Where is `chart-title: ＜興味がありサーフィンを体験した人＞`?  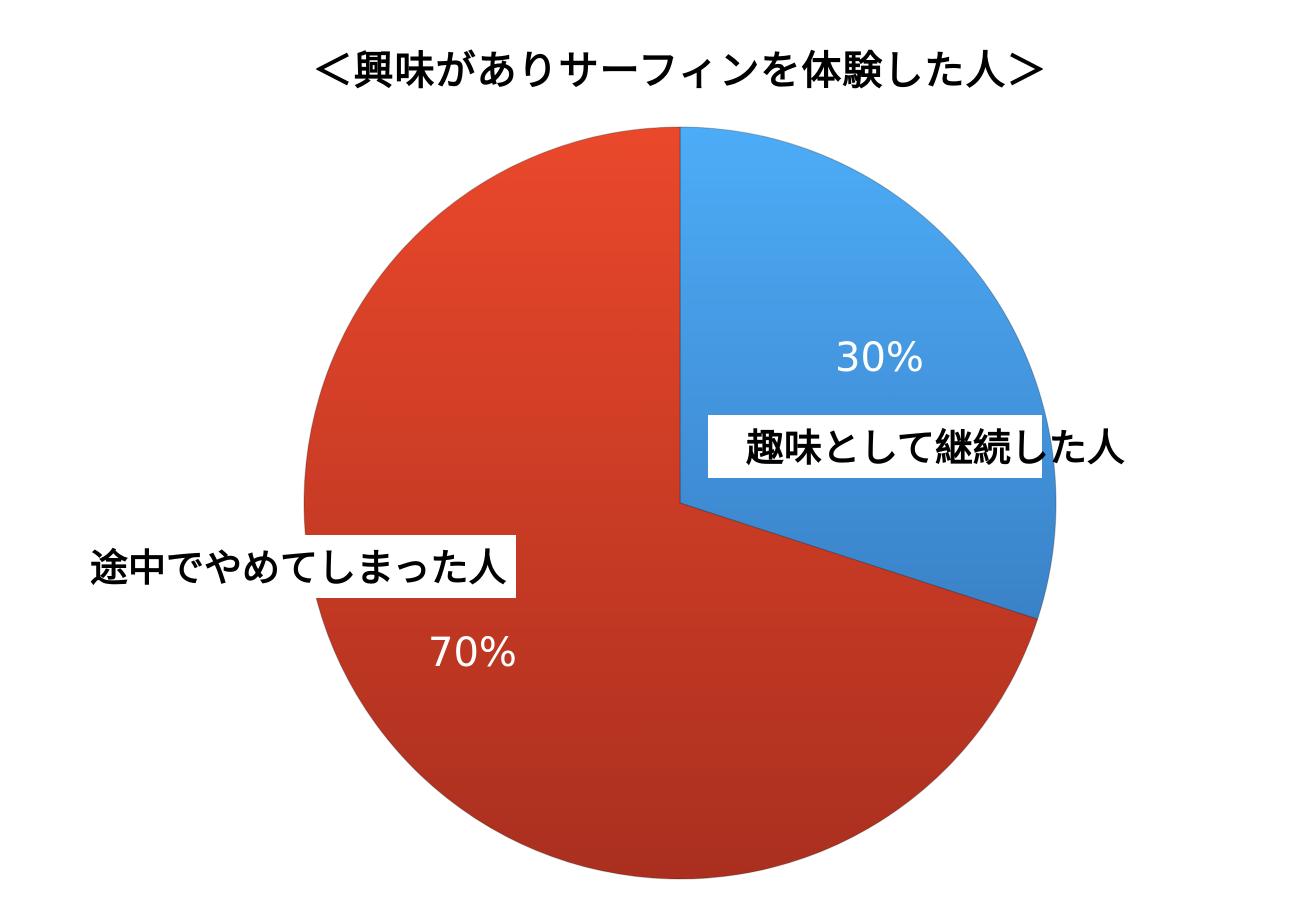 chart-title: ＜興味がありサーフィンを体験した人＞ is located at coordinates (680, 71).